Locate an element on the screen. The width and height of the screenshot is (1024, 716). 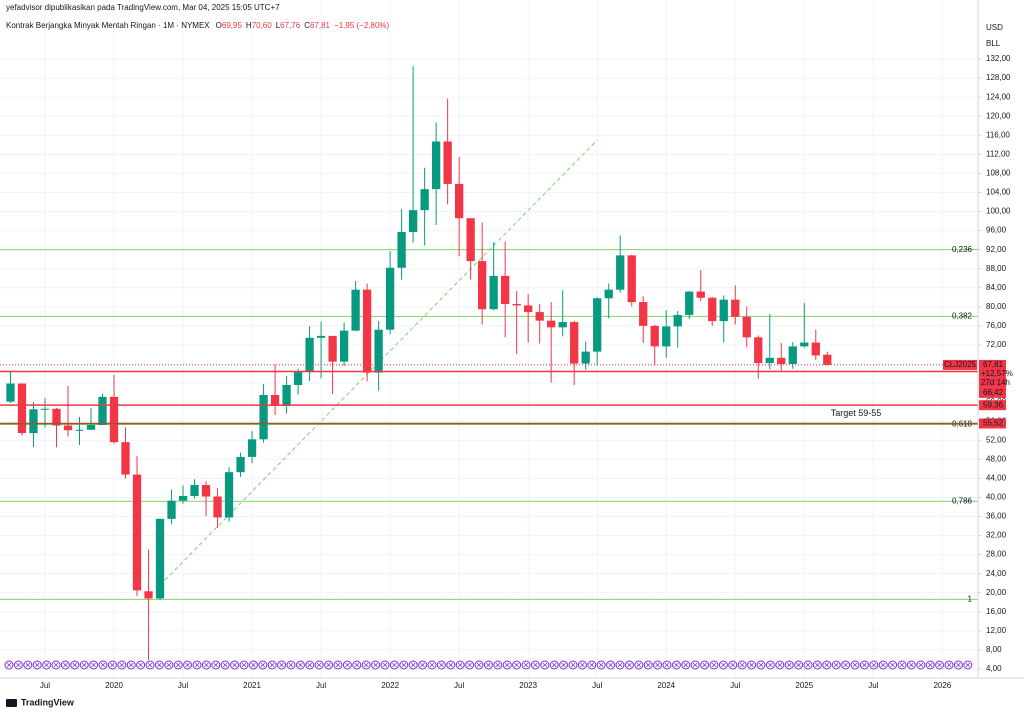
y-tick-label: 96,00 is located at coordinates (996, 230).